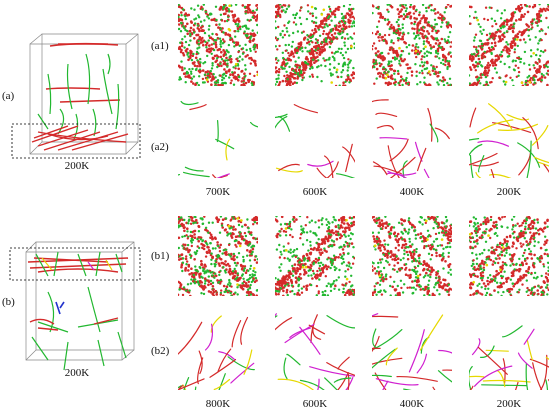  I want to click on part-b-label: (b), so click(8, 302).